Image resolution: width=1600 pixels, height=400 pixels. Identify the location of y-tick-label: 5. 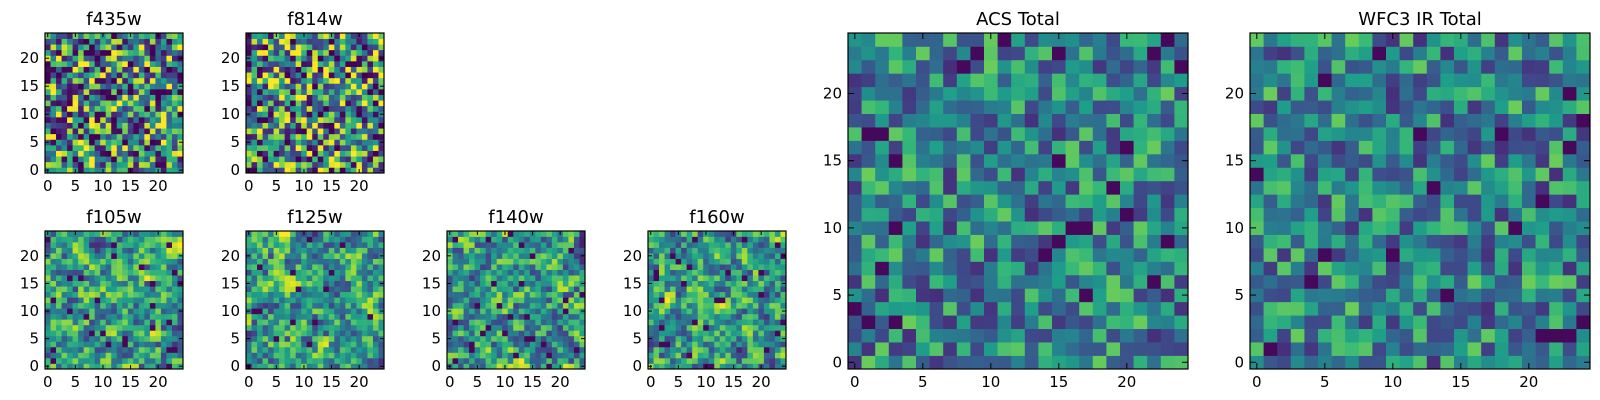
(34, 142).